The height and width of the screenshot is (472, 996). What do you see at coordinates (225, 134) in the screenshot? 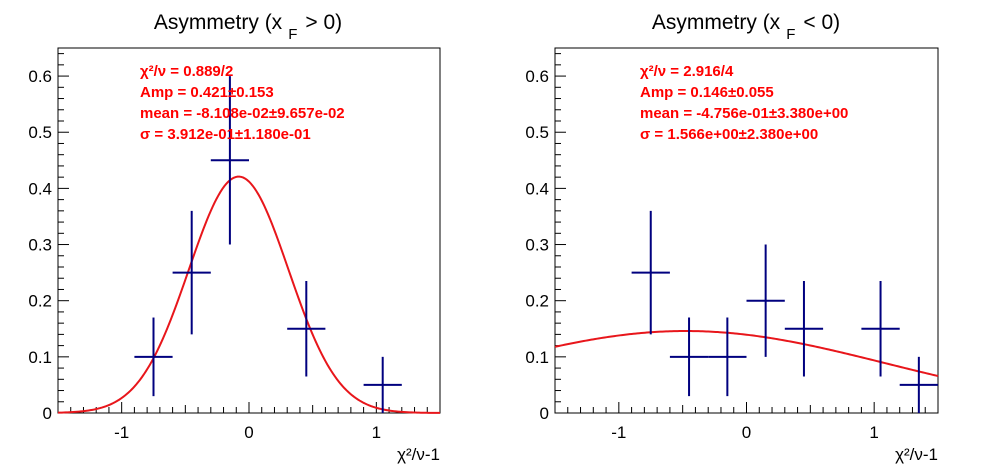
I see `fit-stat-line: σ = 3.912e-01±1.180e-01` at bounding box center [225, 134].